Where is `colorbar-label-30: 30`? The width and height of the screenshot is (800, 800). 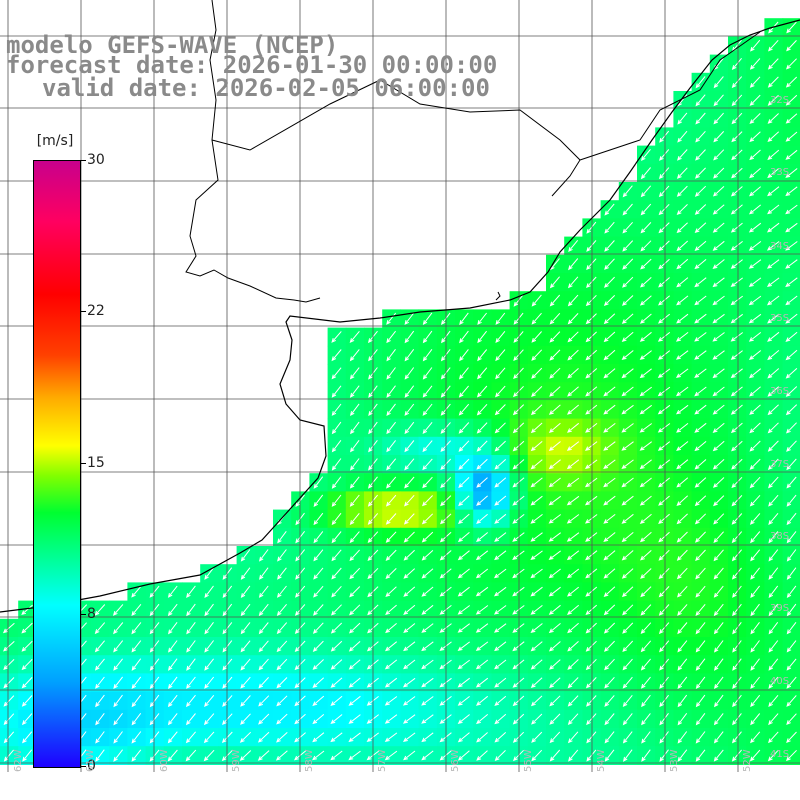
colorbar-label-30: 30 is located at coordinates (96, 160).